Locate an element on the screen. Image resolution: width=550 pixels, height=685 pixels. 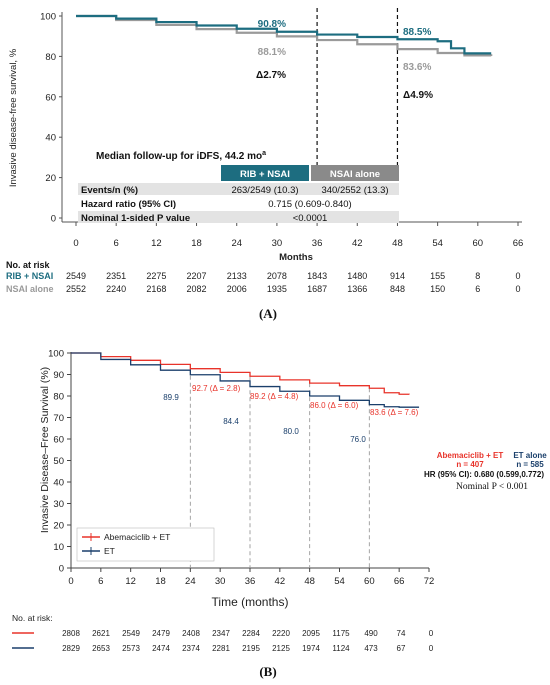
panel-b-x-tick-label: 66 is located at coordinates (399, 581).